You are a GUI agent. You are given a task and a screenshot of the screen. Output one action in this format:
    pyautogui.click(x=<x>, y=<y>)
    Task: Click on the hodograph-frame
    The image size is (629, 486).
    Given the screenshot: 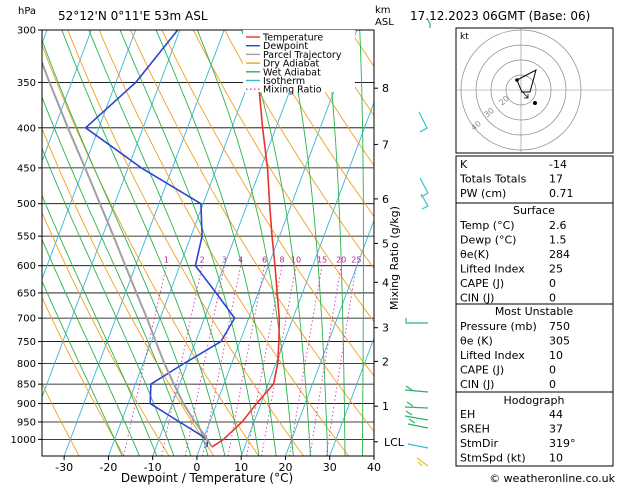 What is the action you would take?
    pyautogui.click(x=534, y=90)
    